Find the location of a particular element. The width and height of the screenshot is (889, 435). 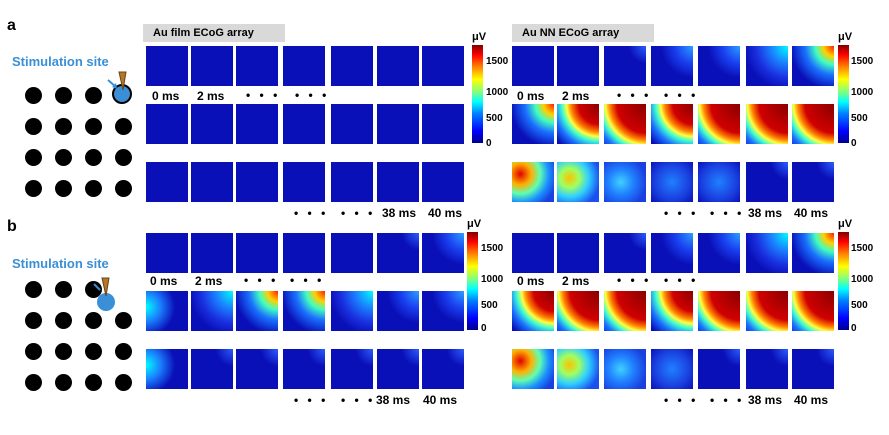

time-label-0ms-b-film: 0 ms is located at coordinates (164, 281).